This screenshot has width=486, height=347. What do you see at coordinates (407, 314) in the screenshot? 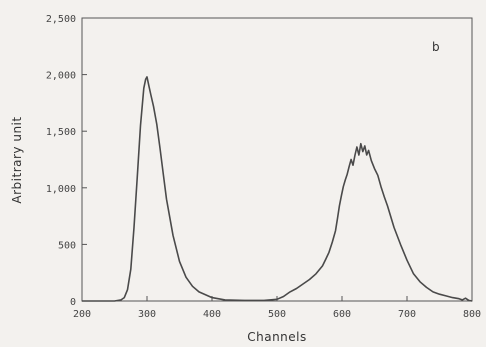
I see `x-tick-label: 700` at bounding box center [407, 314].